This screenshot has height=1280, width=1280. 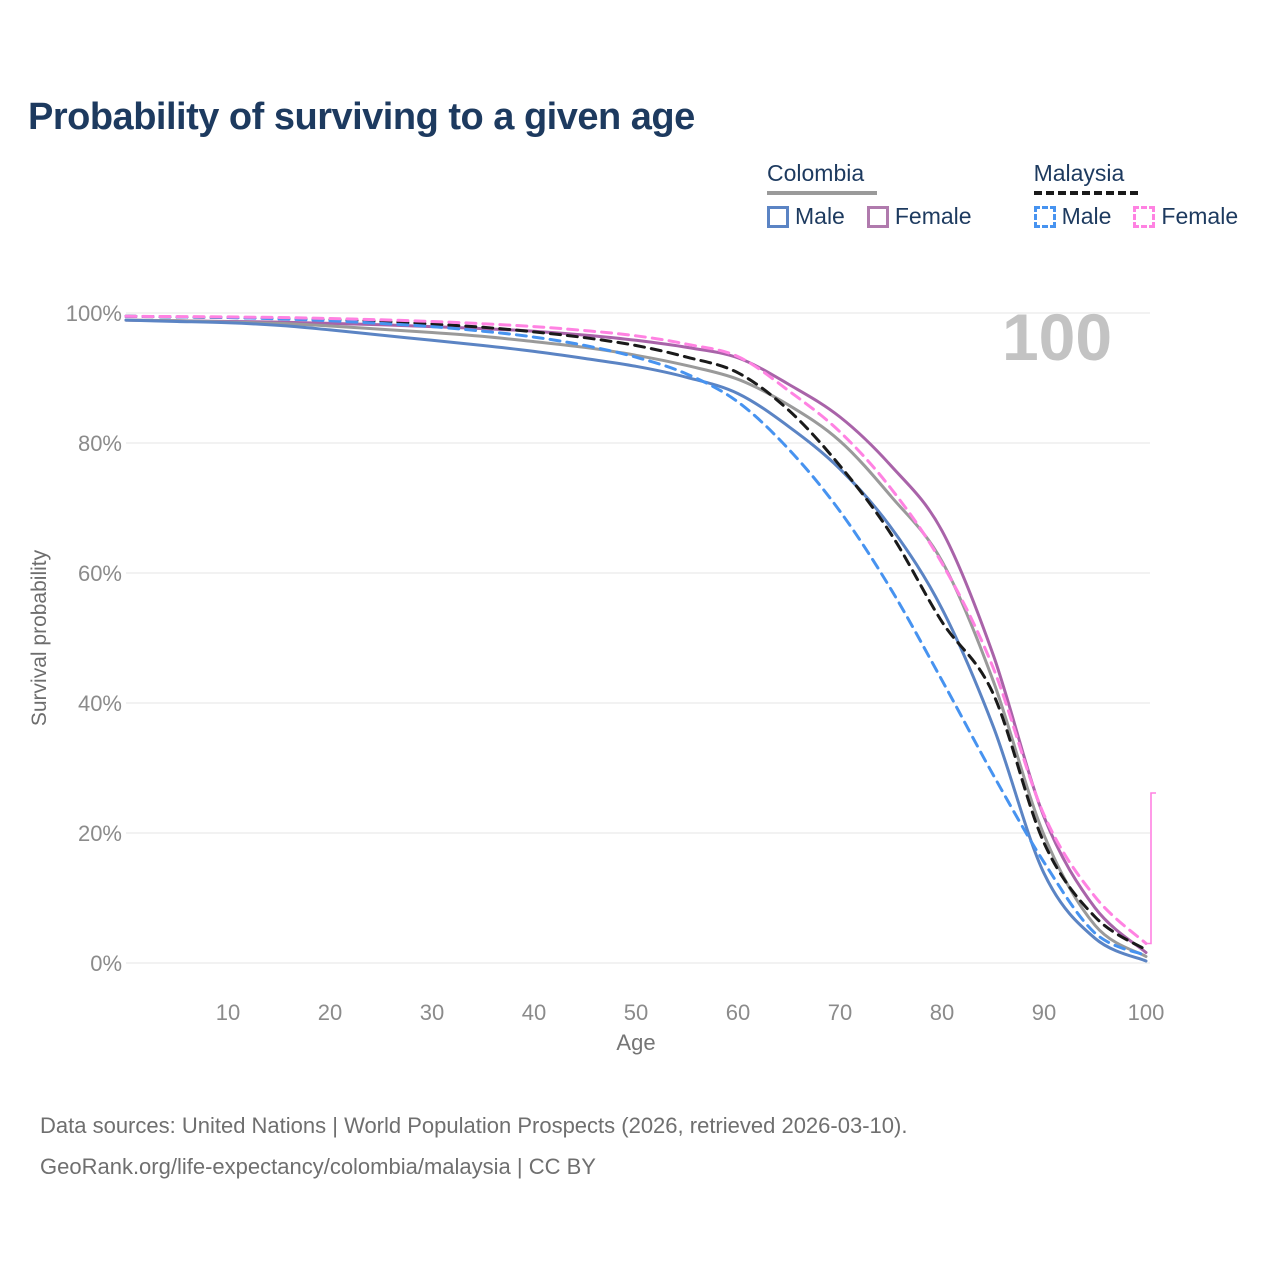 I want to click on x-tick-label: 60, so click(x=738, y=1012).